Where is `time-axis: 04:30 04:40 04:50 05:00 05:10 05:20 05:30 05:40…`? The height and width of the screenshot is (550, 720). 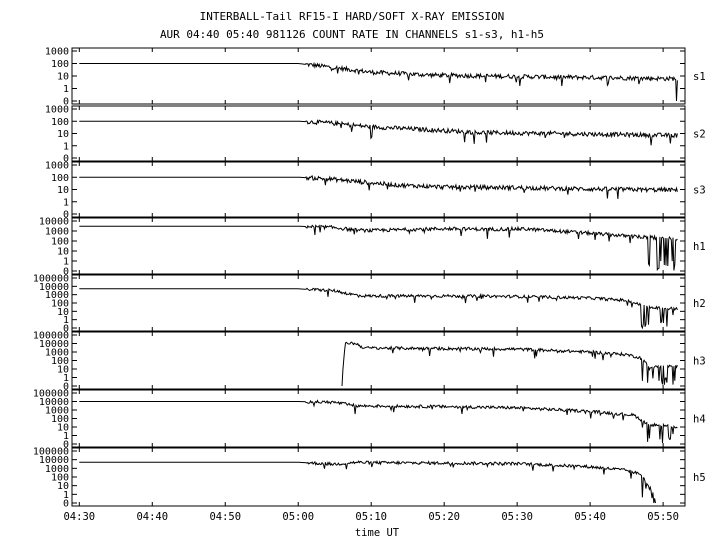
time-axis: 04:30 04:40 04:50 05:00 05:10 05:20 05:30 05:40… is located at coordinates (370, 517).